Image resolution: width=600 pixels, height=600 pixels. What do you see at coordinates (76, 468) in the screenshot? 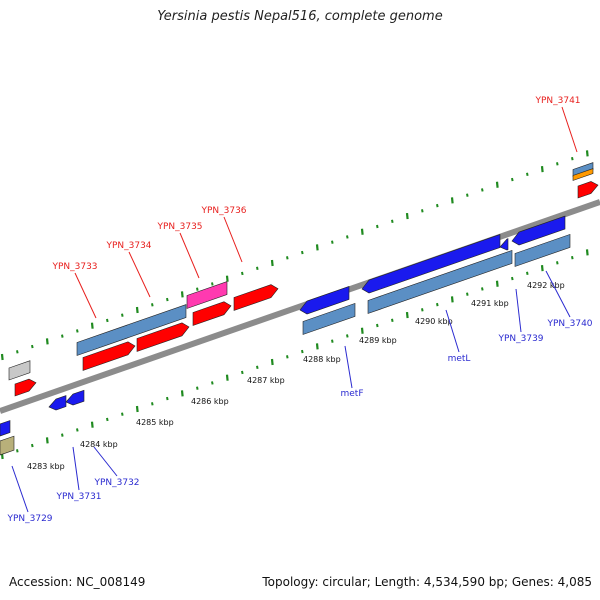
I see `label-ypn3731-leader` at bounding box center [76, 468].